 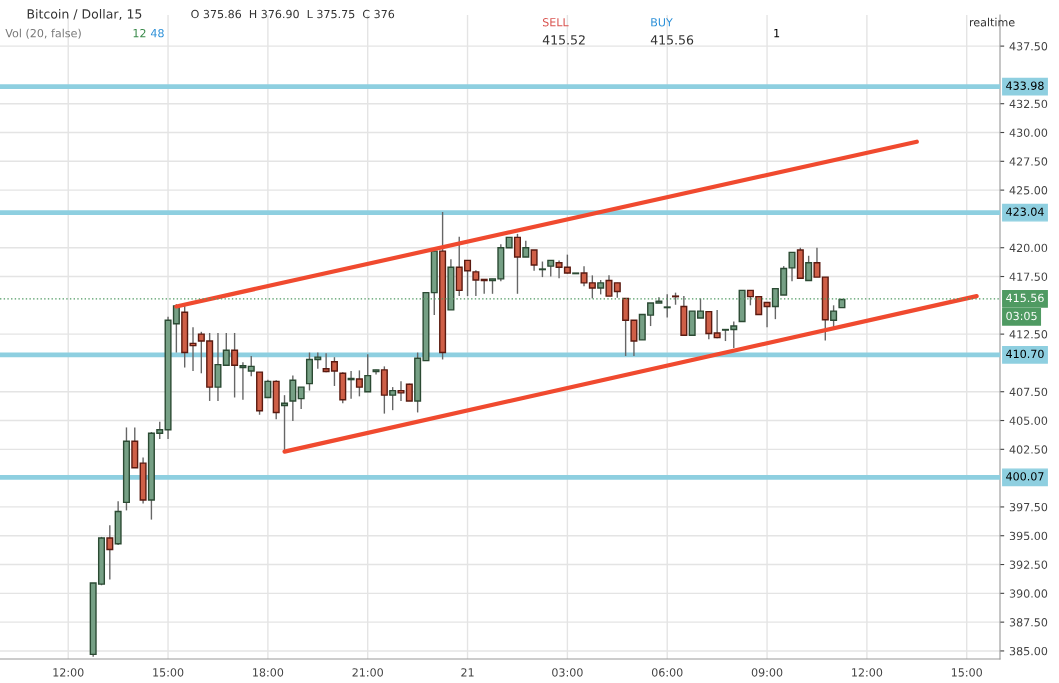 What do you see at coordinates (1028, 420) in the screenshot?
I see `y-tick-label: 405.00` at bounding box center [1028, 420].